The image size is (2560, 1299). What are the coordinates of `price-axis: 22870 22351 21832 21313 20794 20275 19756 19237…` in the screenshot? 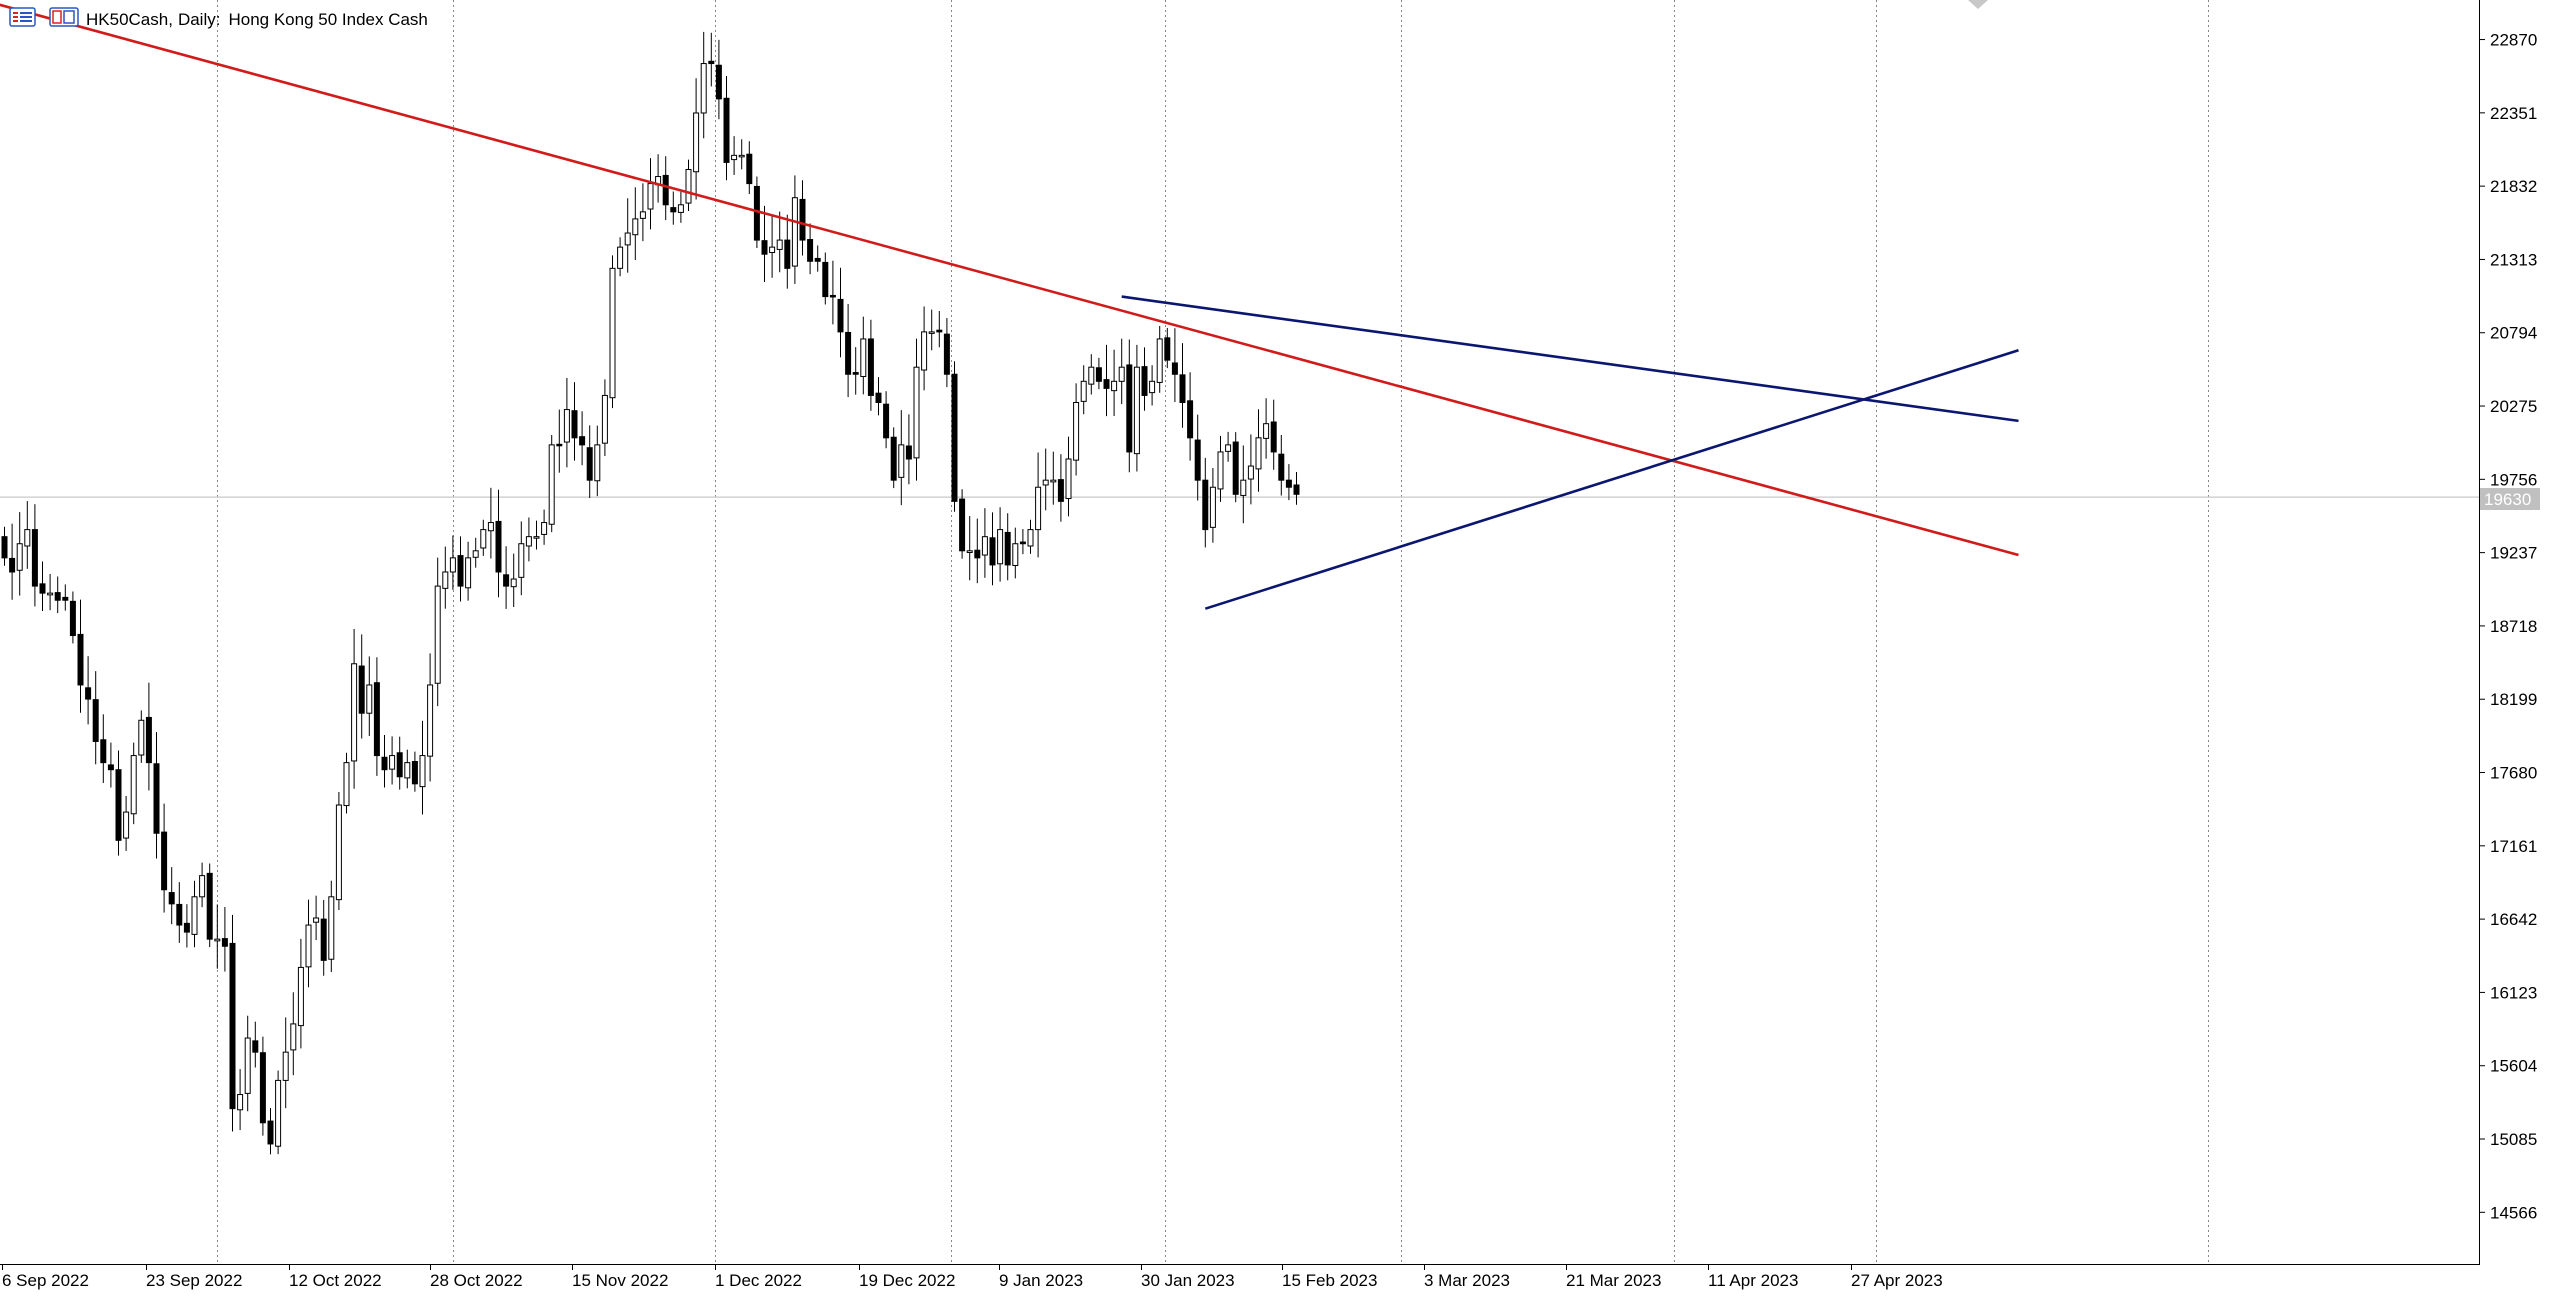 It's located at (2508, 627).